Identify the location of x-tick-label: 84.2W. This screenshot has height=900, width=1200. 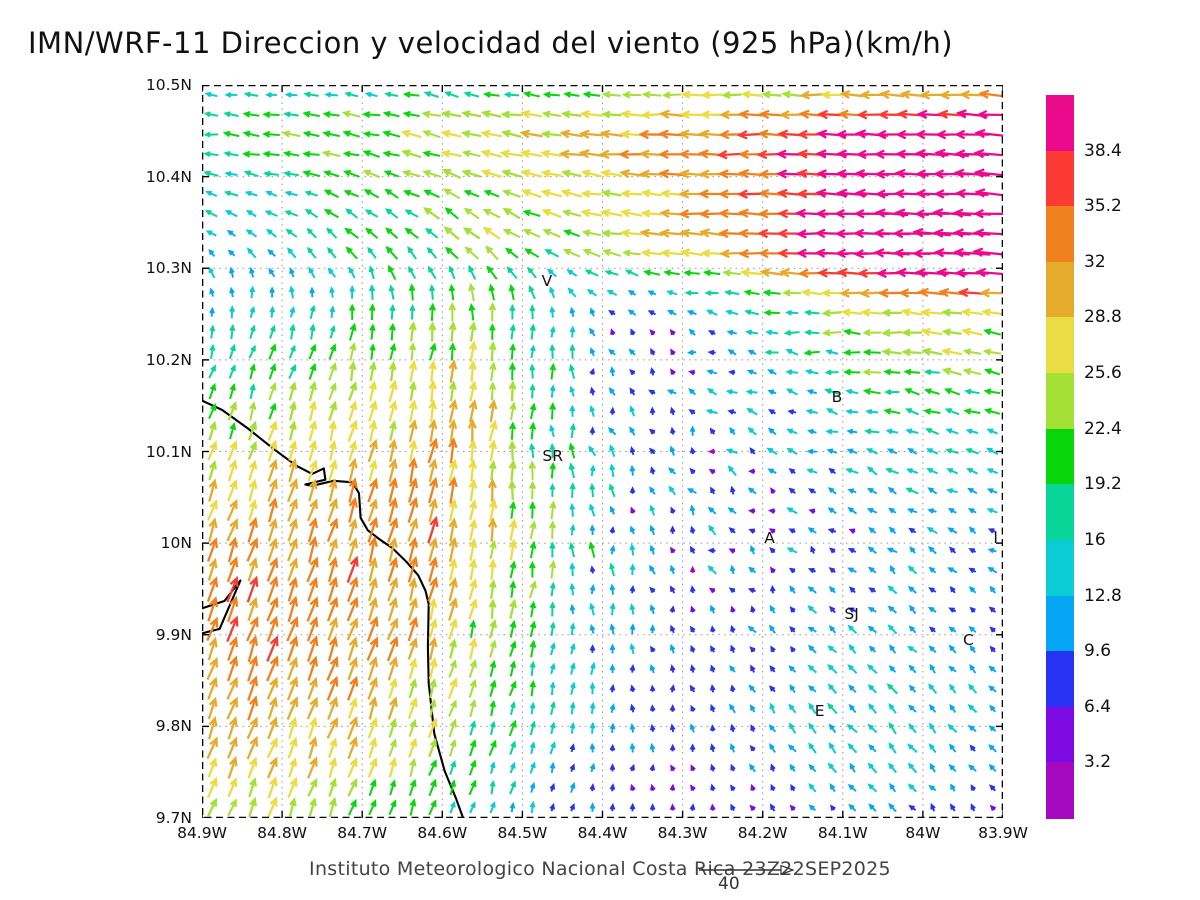
(762, 833).